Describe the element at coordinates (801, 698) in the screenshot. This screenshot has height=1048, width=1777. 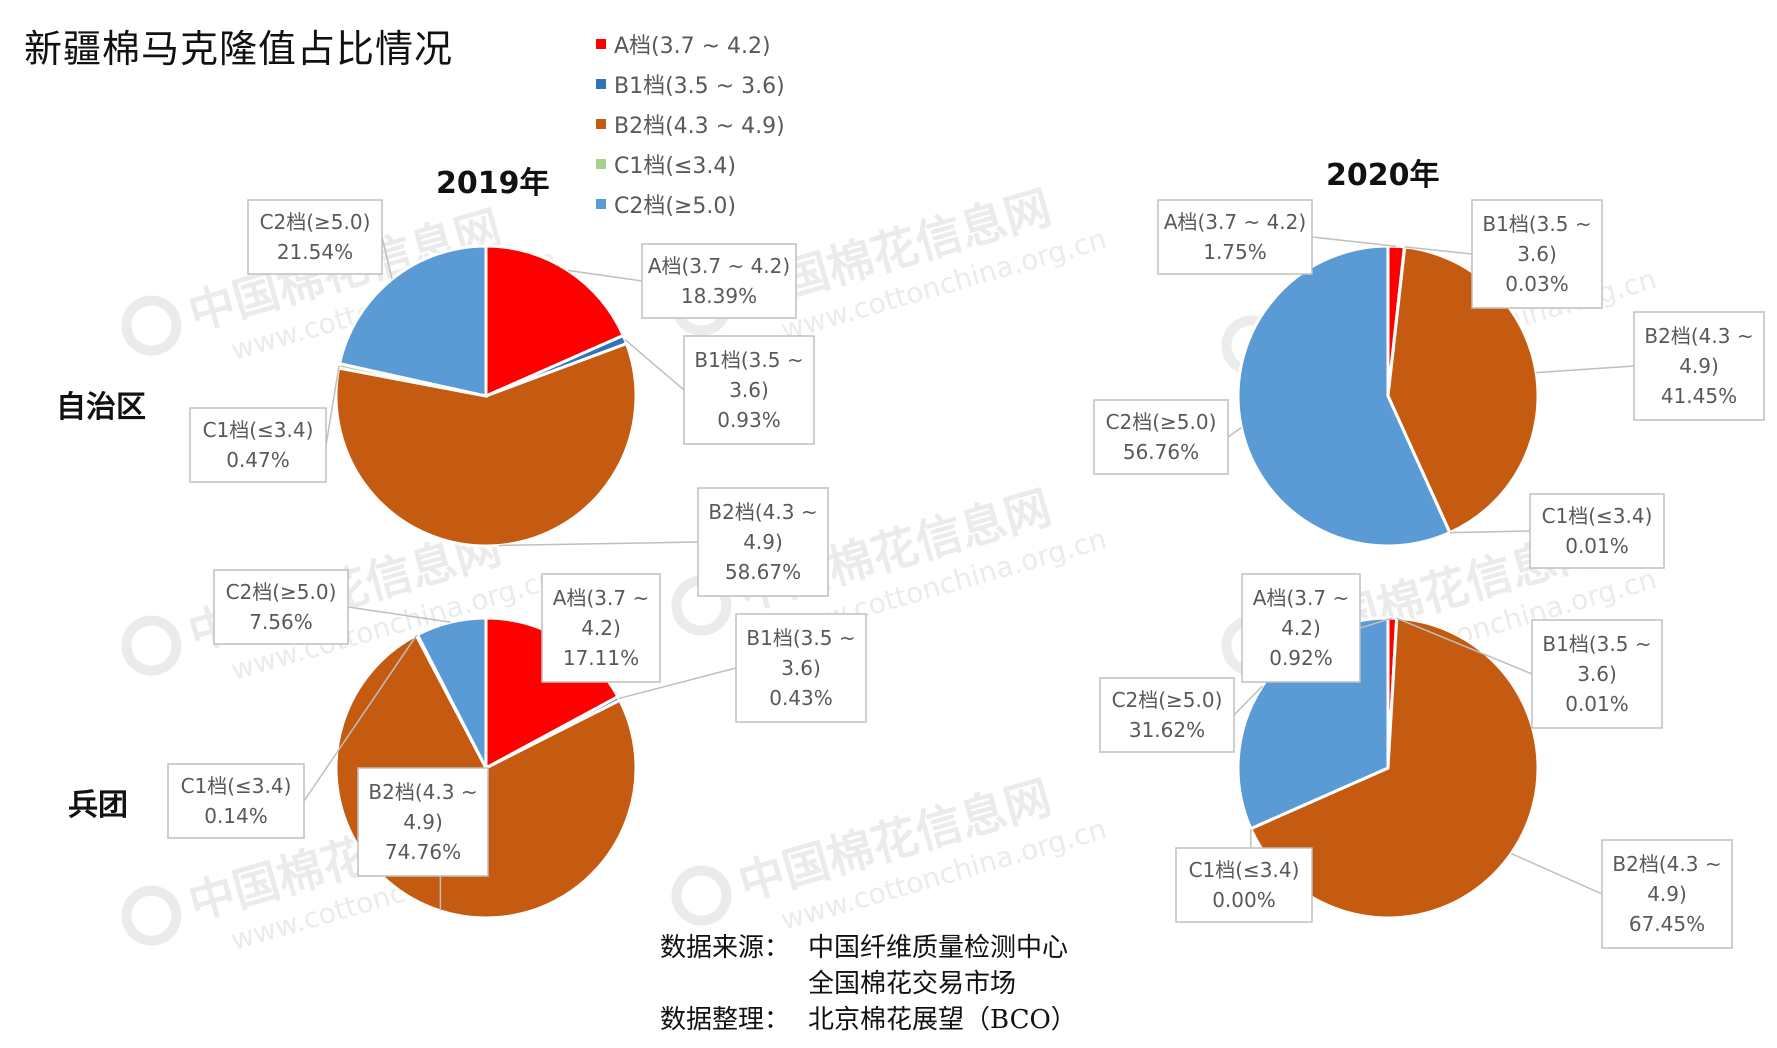
I see `data-label-value: 0.43%` at that location.